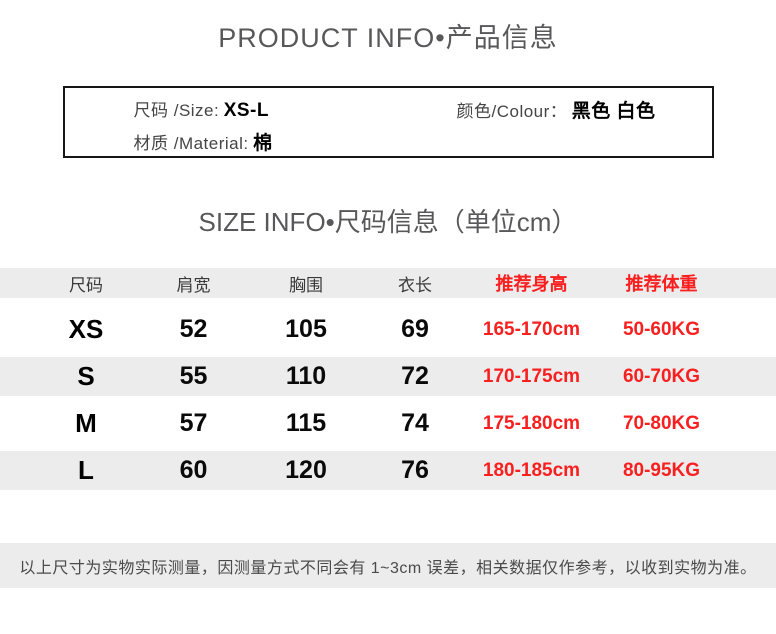 The width and height of the screenshot is (776, 634). I want to click on cell-length: 76, so click(415, 470).